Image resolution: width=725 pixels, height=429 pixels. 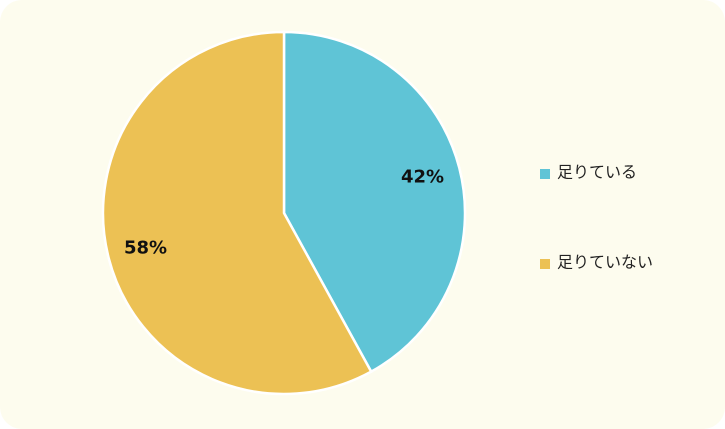 I want to click on value-label: 58%, so click(x=145, y=248).